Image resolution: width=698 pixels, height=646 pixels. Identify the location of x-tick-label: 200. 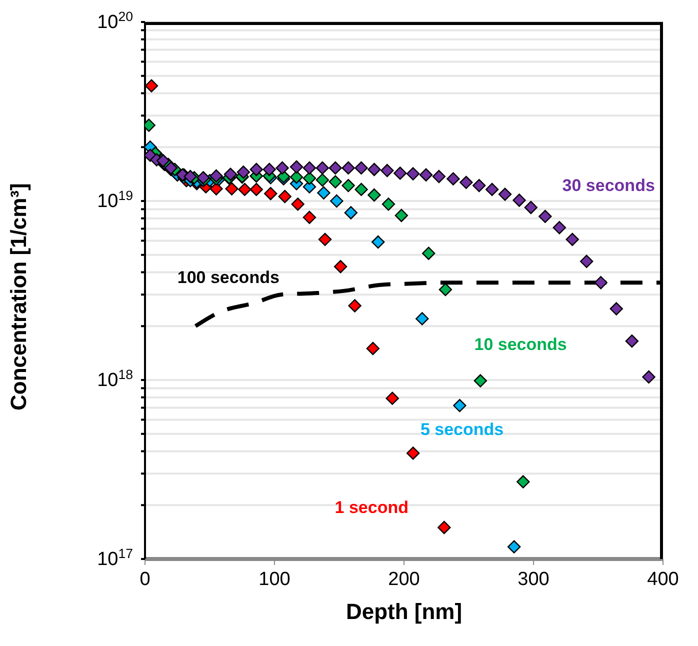
(404, 579).